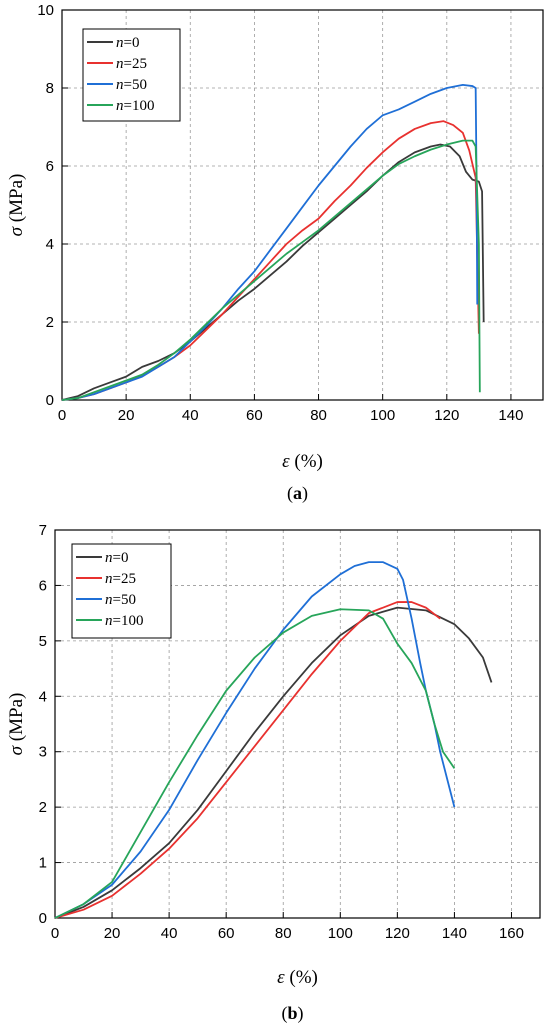 The image size is (550, 1031). What do you see at coordinates (43, 641) in the screenshot?
I see `y-tick-label: 5` at bounding box center [43, 641].